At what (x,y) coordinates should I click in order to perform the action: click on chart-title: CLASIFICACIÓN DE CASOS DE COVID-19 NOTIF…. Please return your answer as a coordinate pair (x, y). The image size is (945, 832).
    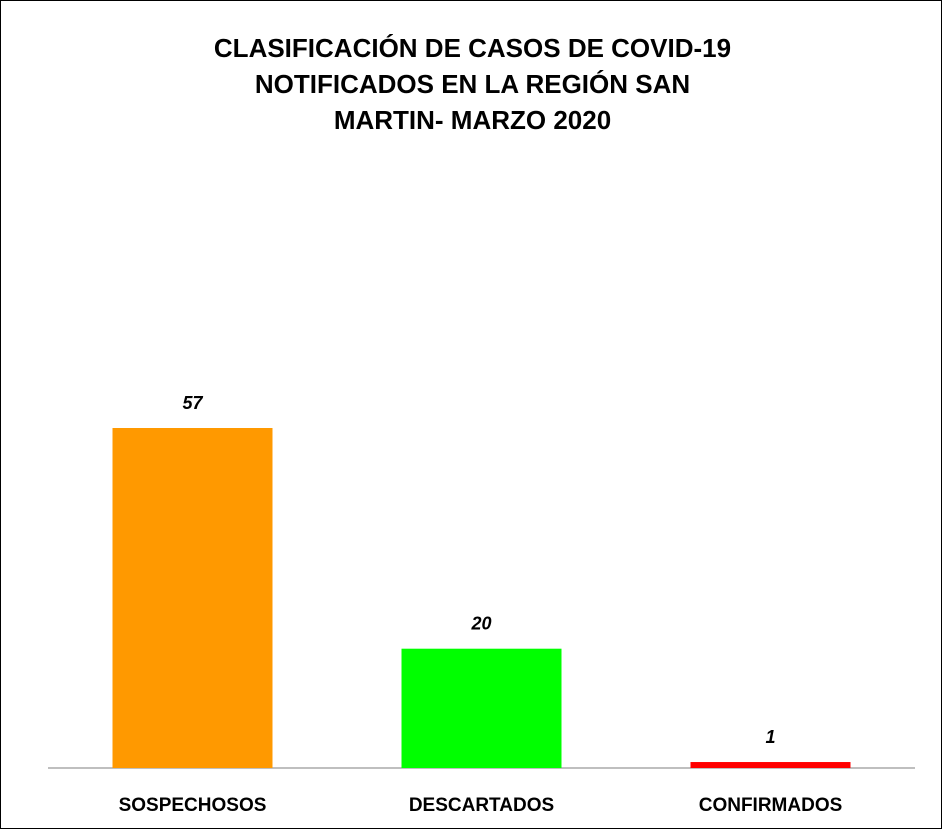
    Looking at the image, I should click on (472, 84).